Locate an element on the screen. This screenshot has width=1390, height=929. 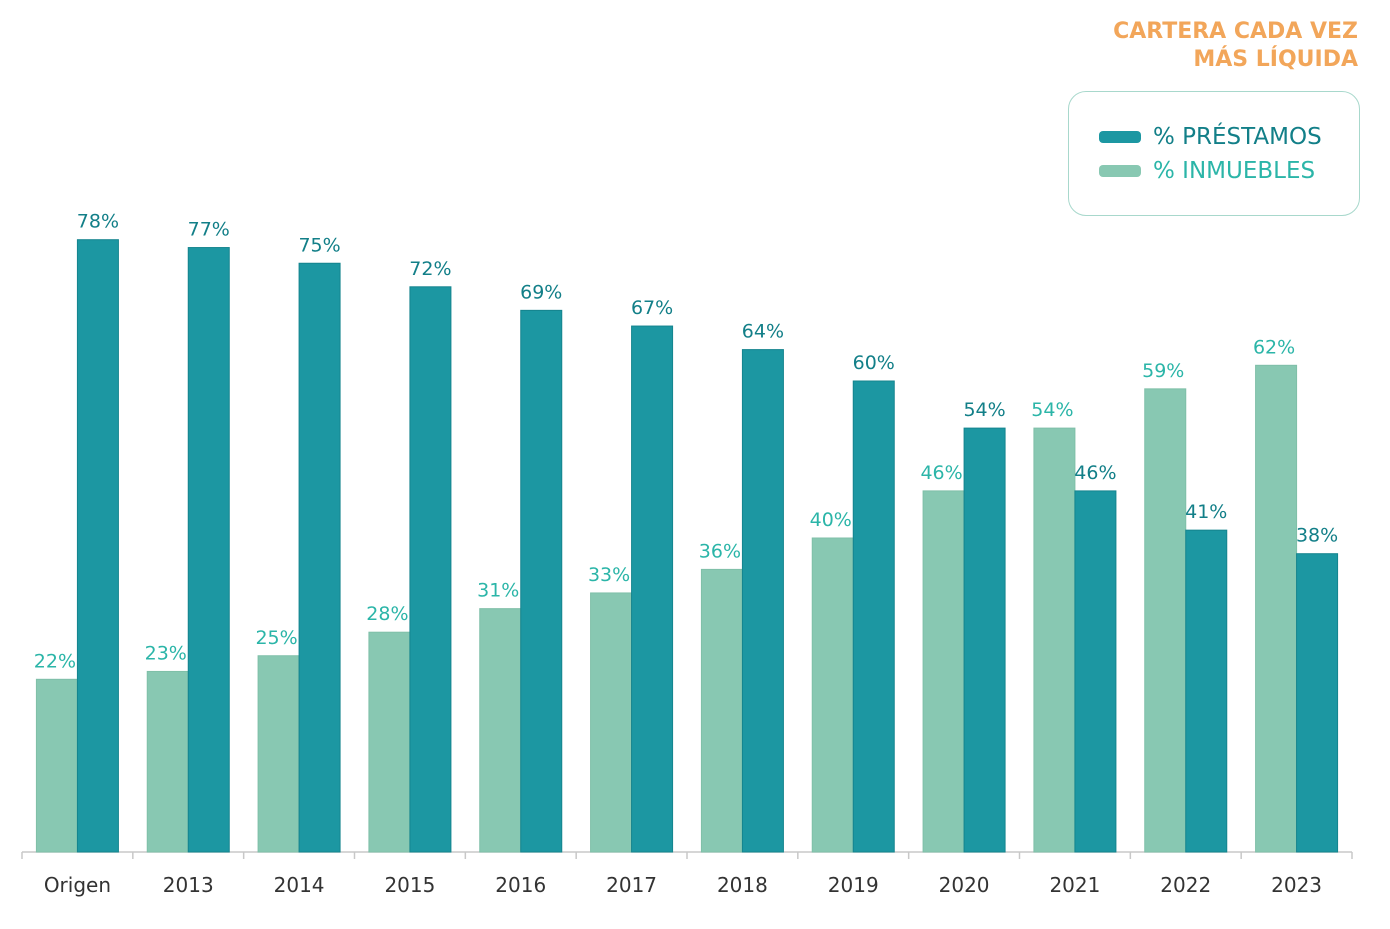
bar-inmuebles-2019 is located at coordinates (832, 695).